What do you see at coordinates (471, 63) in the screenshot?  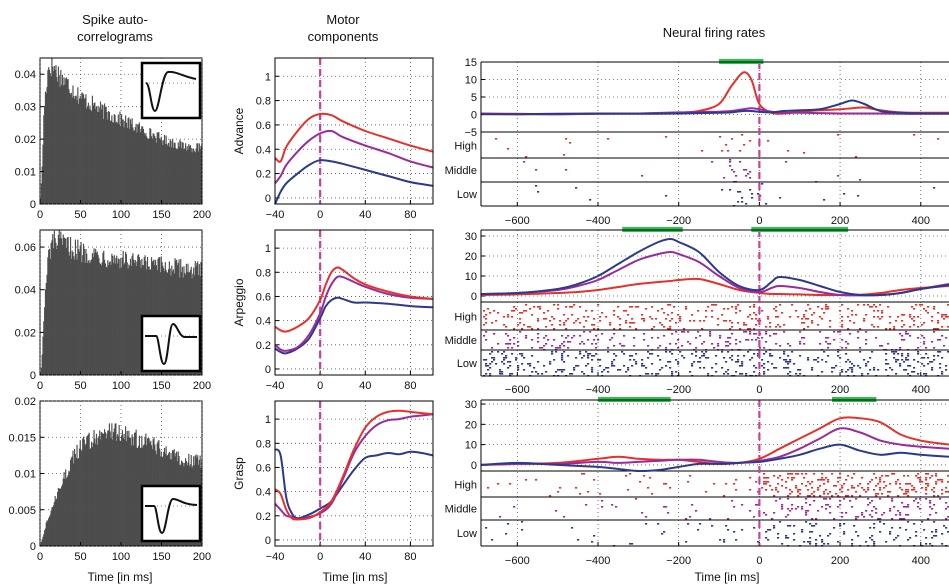 I see `firing-advance-ytick-label-4: 15` at bounding box center [471, 63].